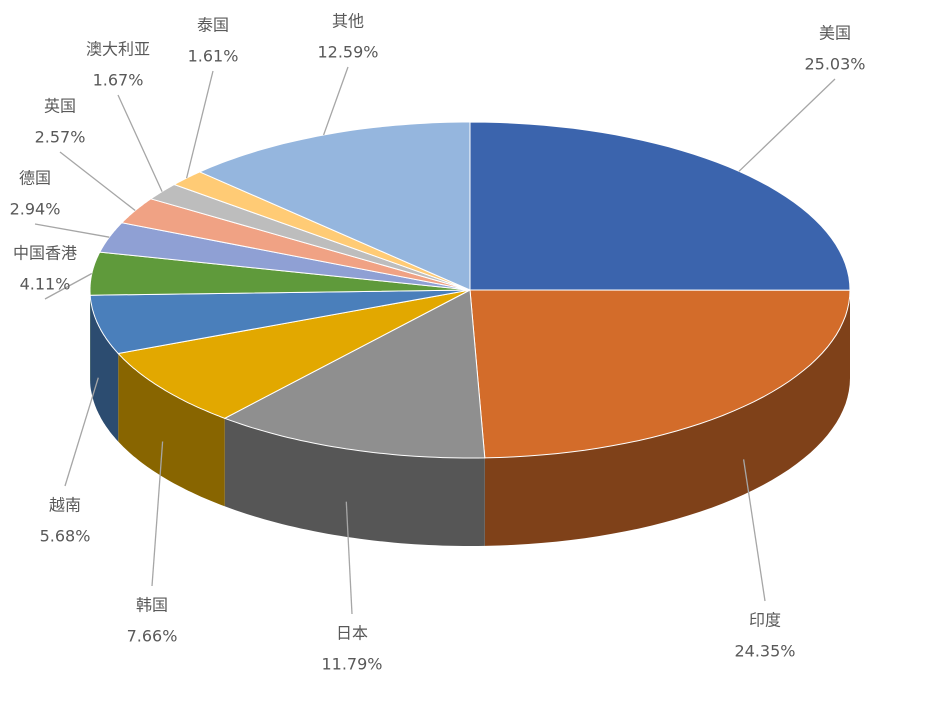 Image resolution: width=941 pixels, height=706 pixels. I want to click on data-label-name: 德国, so click(35, 178).